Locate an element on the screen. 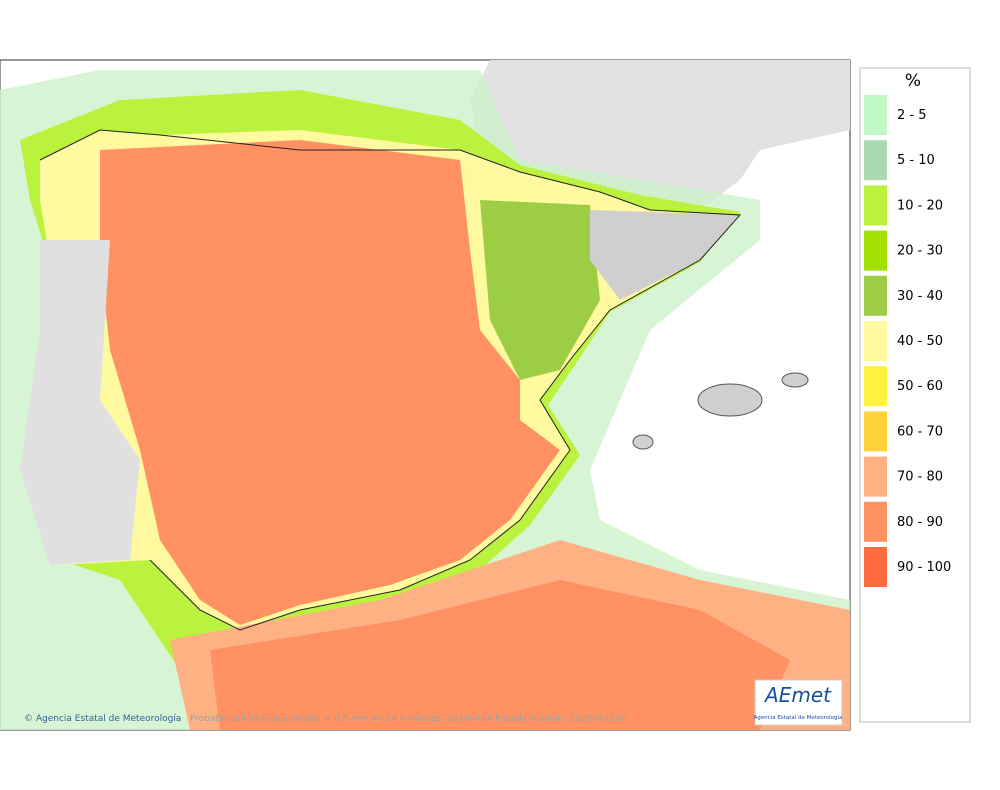  legend-label: 5 - 10 is located at coordinates (916, 160).